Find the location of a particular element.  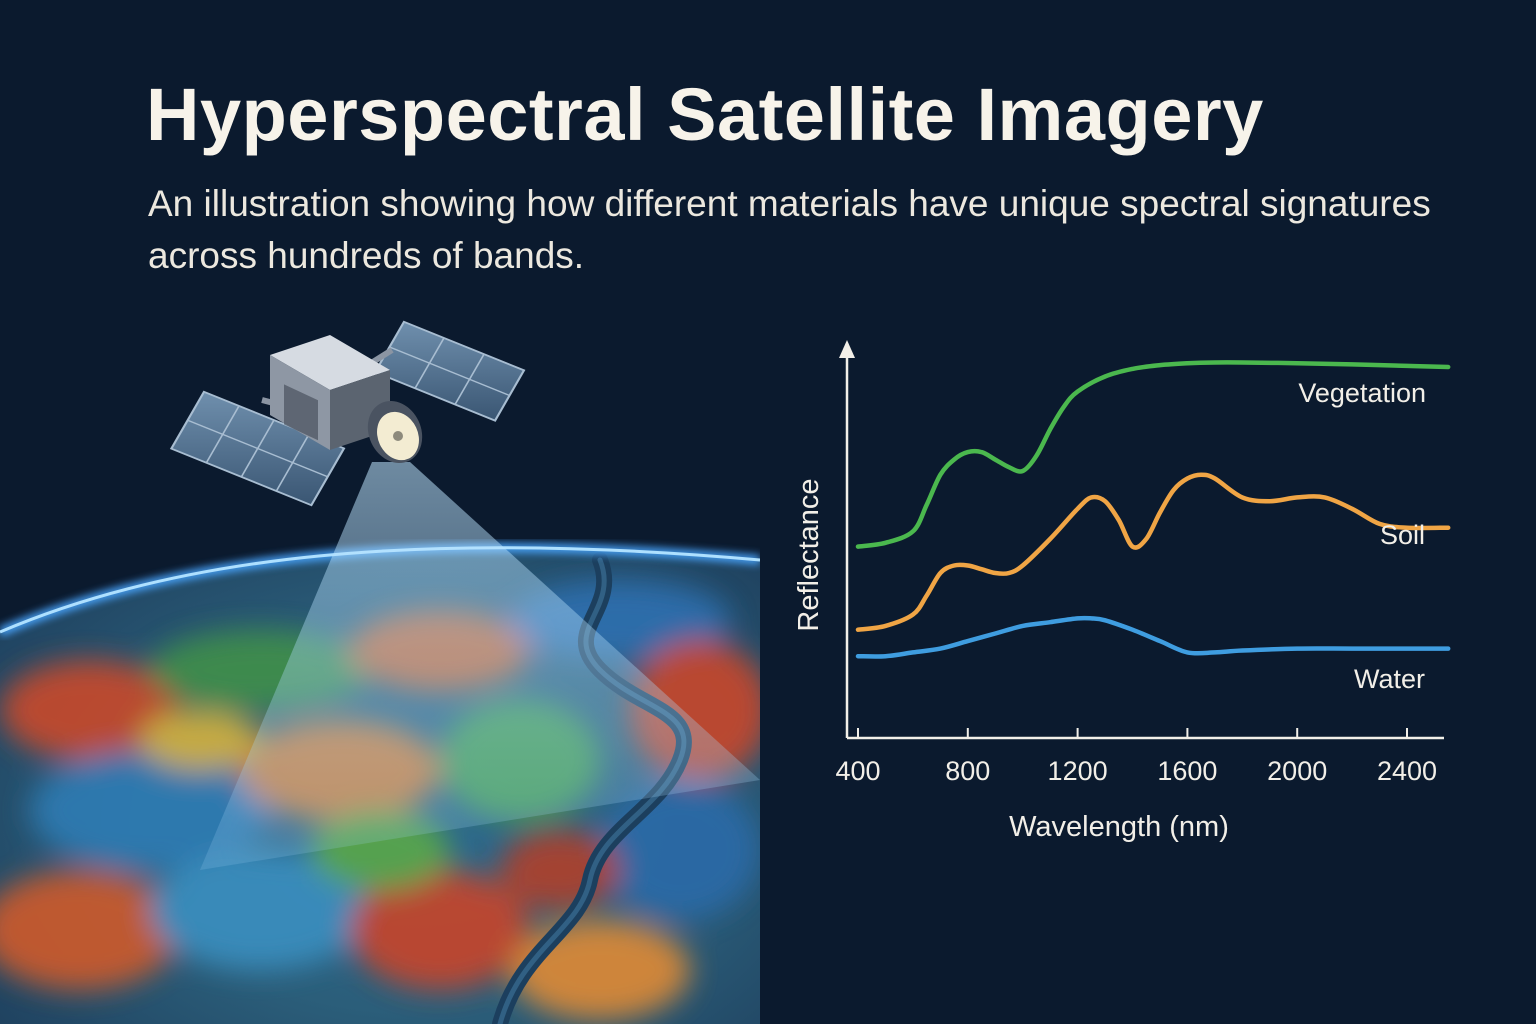

series-line-water is located at coordinates (1153, 637).